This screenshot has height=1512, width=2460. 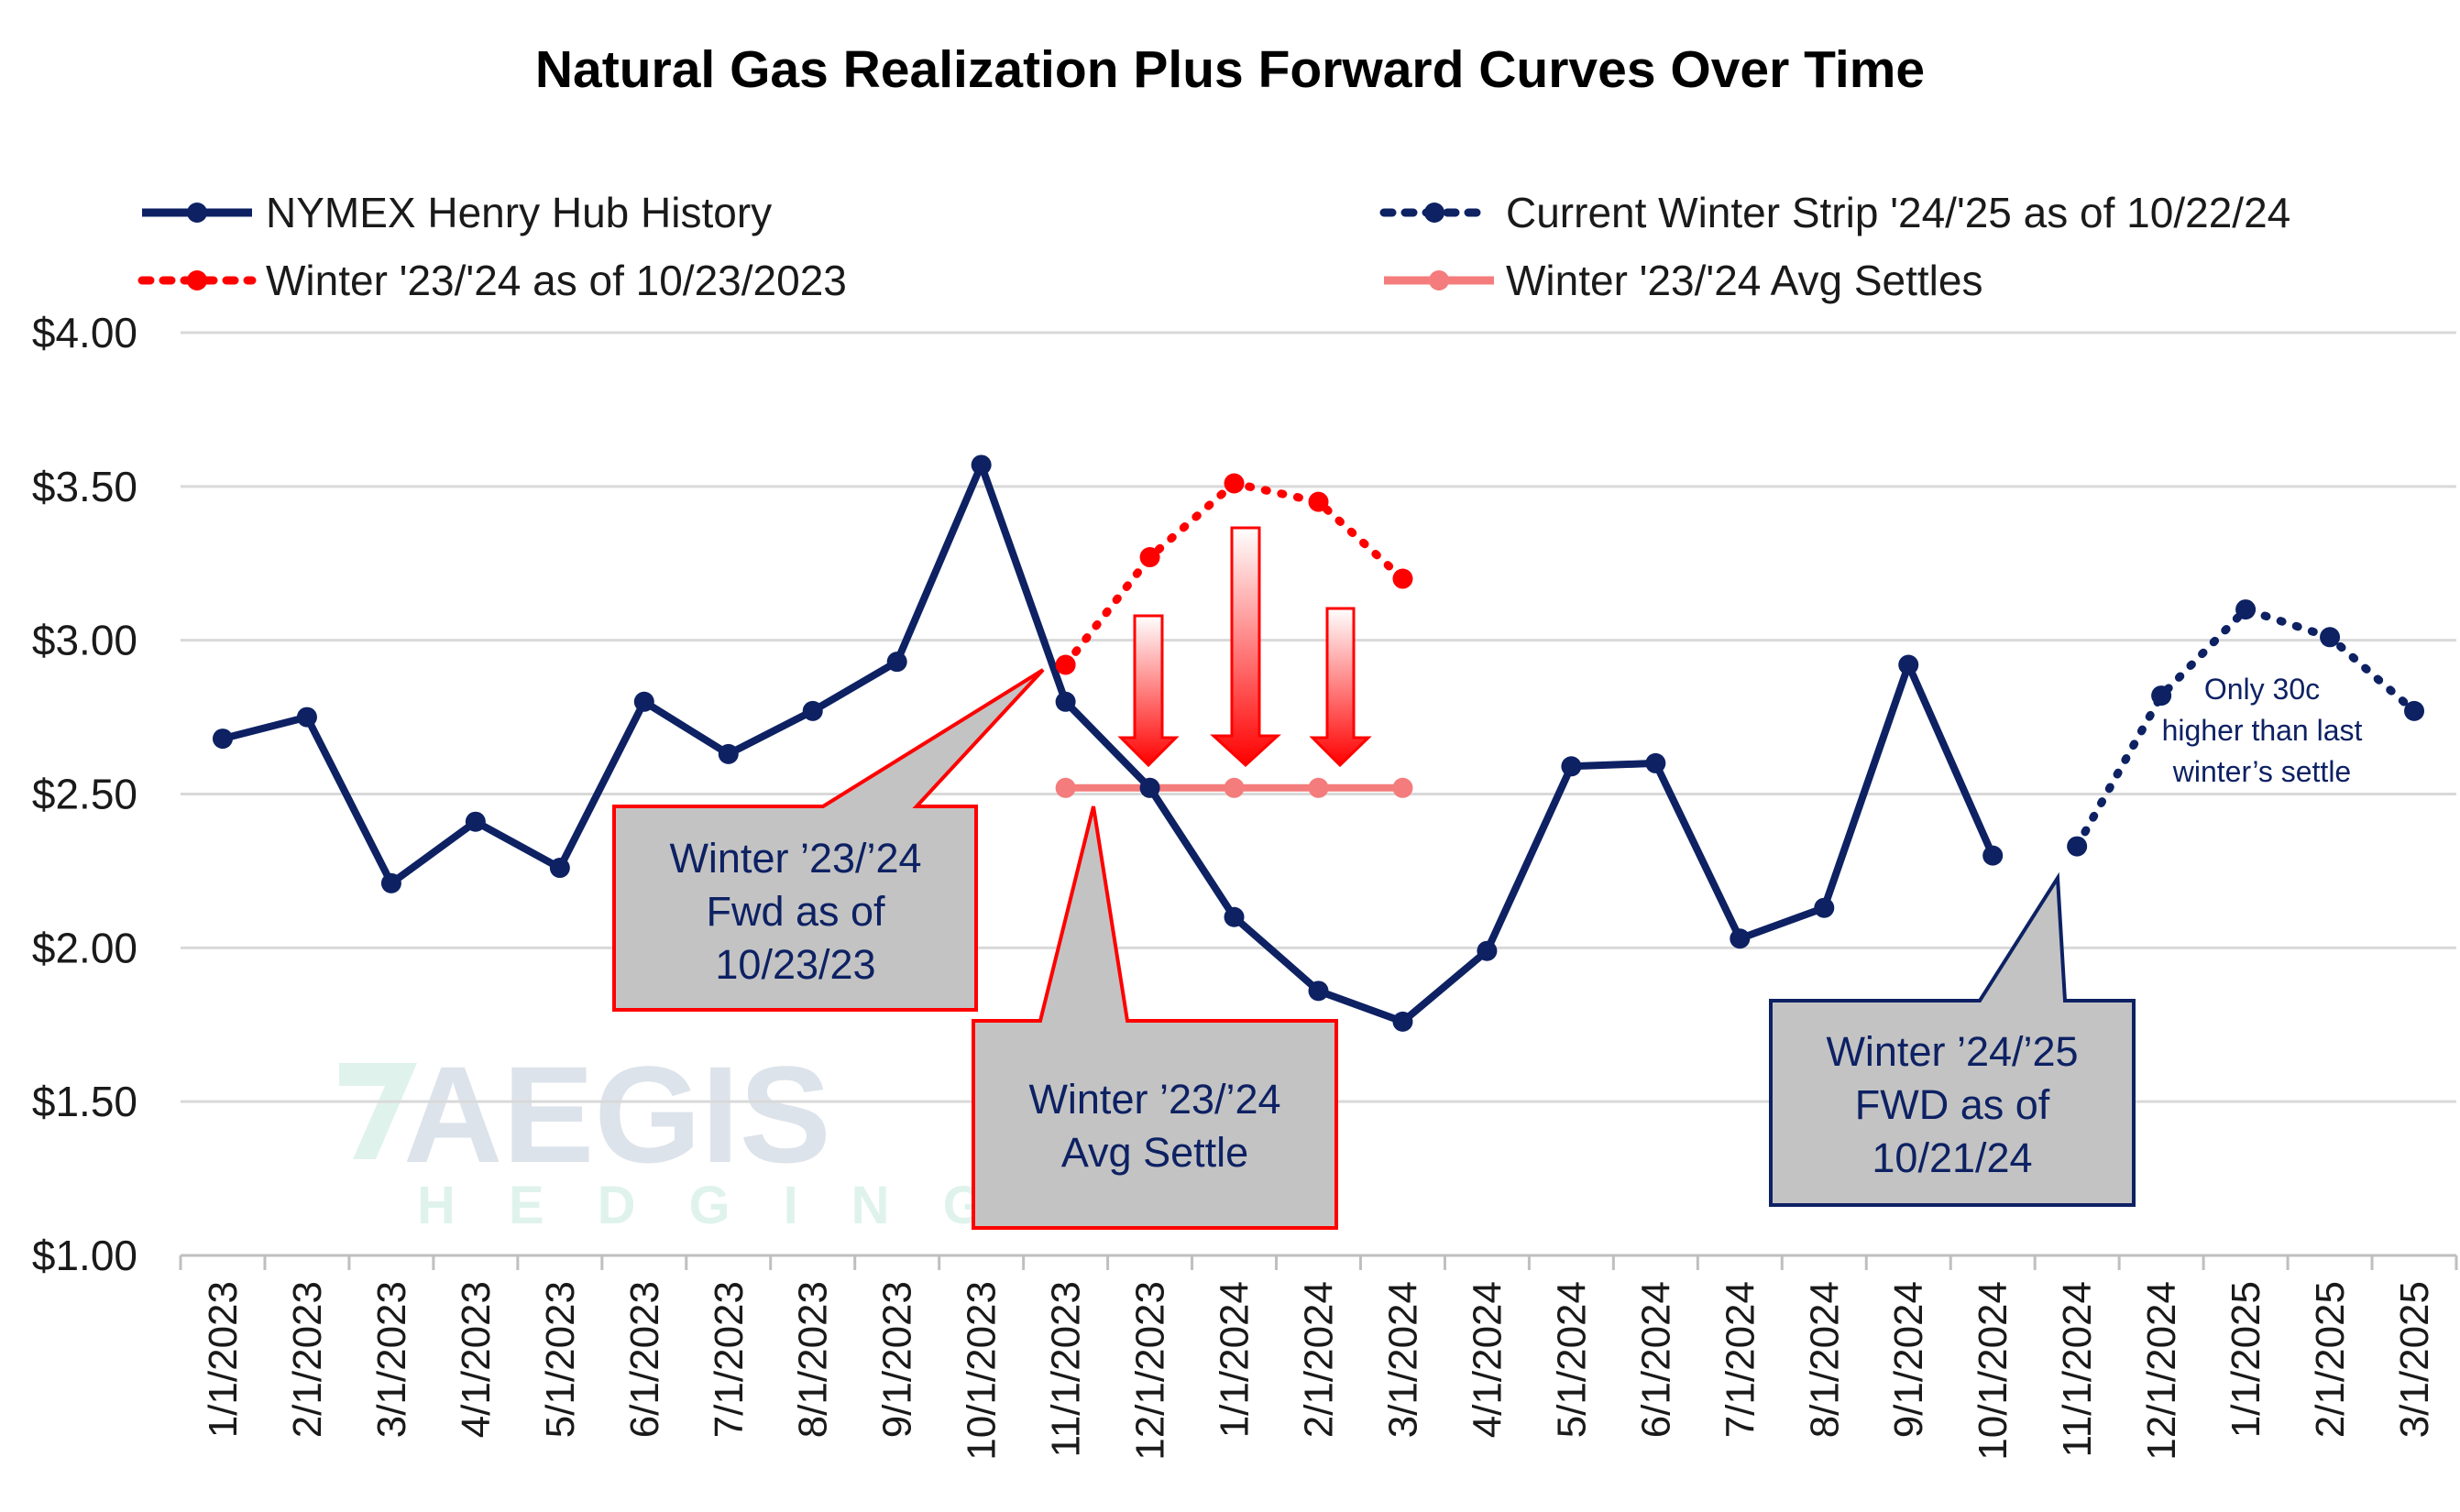 What do you see at coordinates (84, 1101) in the screenshot?
I see `y-tick-label: $1.50` at bounding box center [84, 1101].